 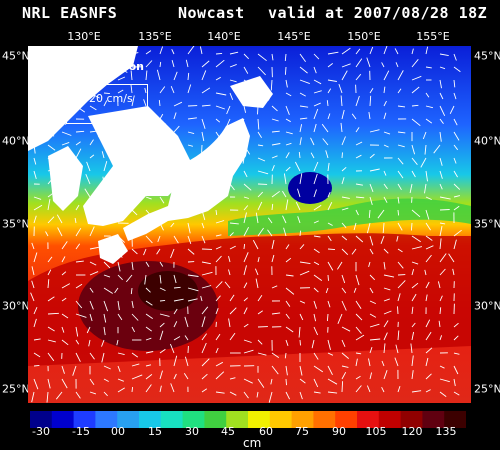 I want to click on lat-label-35-left: 35°N, so click(x=16, y=224).